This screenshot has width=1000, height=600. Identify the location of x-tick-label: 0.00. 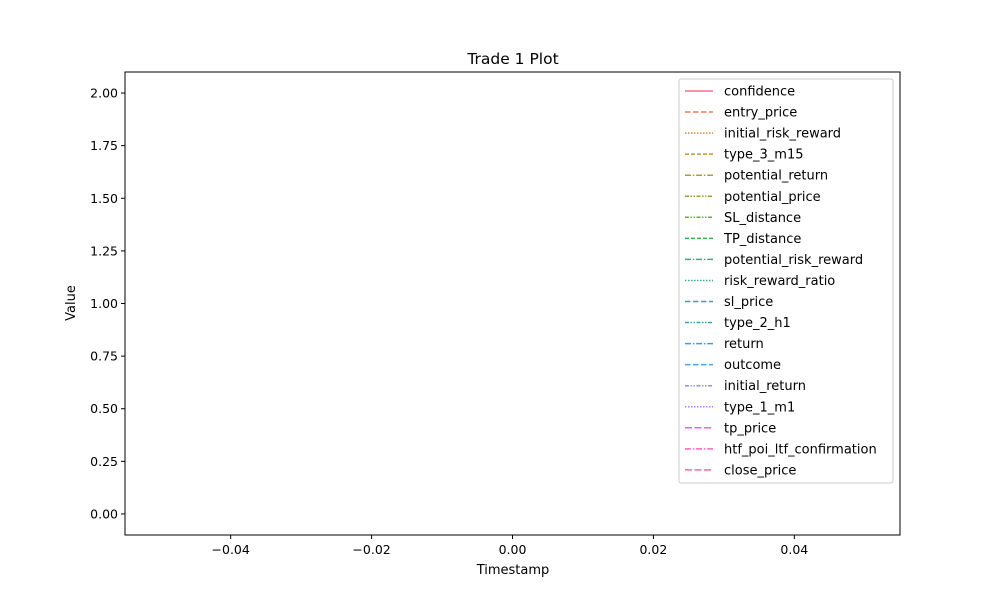
(513, 549).